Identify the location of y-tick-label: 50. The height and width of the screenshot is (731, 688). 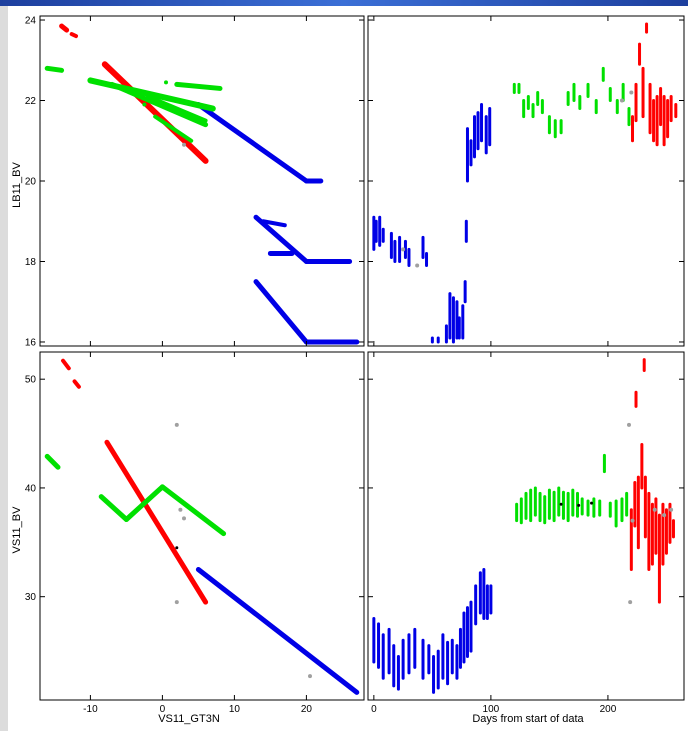
(31, 380).